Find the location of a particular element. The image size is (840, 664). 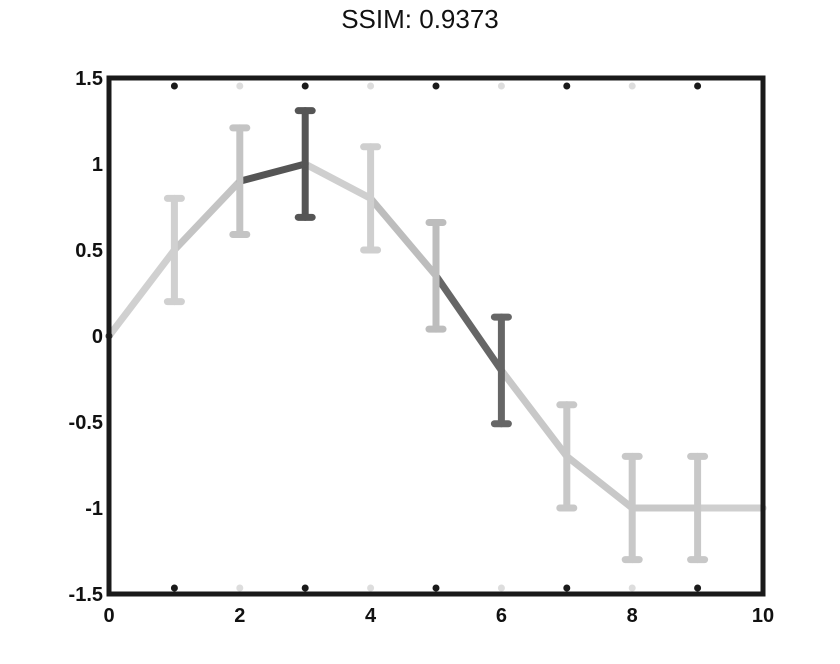

x-tick-label: 0 is located at coordinates (108, 616).